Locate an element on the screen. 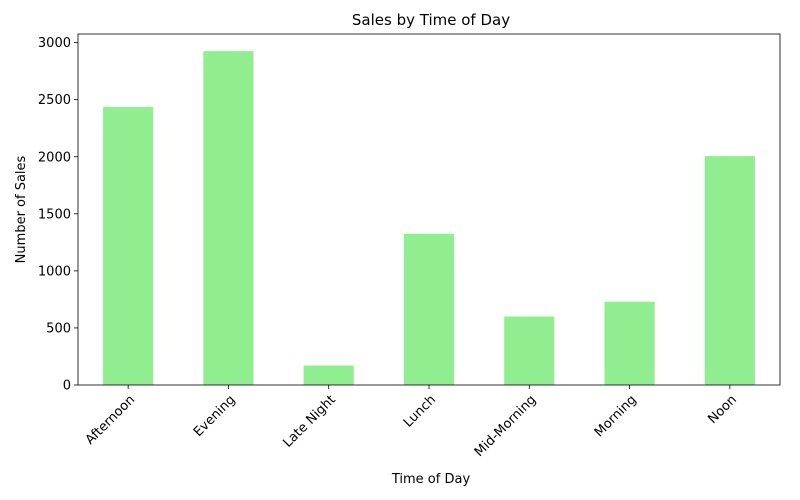  chart-title: Sales by Time of Day is located at coordinates (431, 20).